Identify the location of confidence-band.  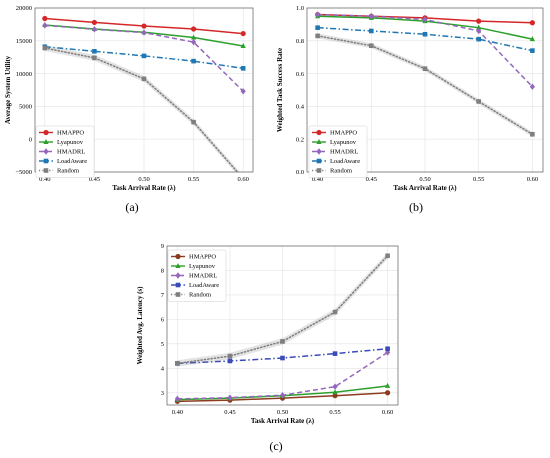
(282, 309).